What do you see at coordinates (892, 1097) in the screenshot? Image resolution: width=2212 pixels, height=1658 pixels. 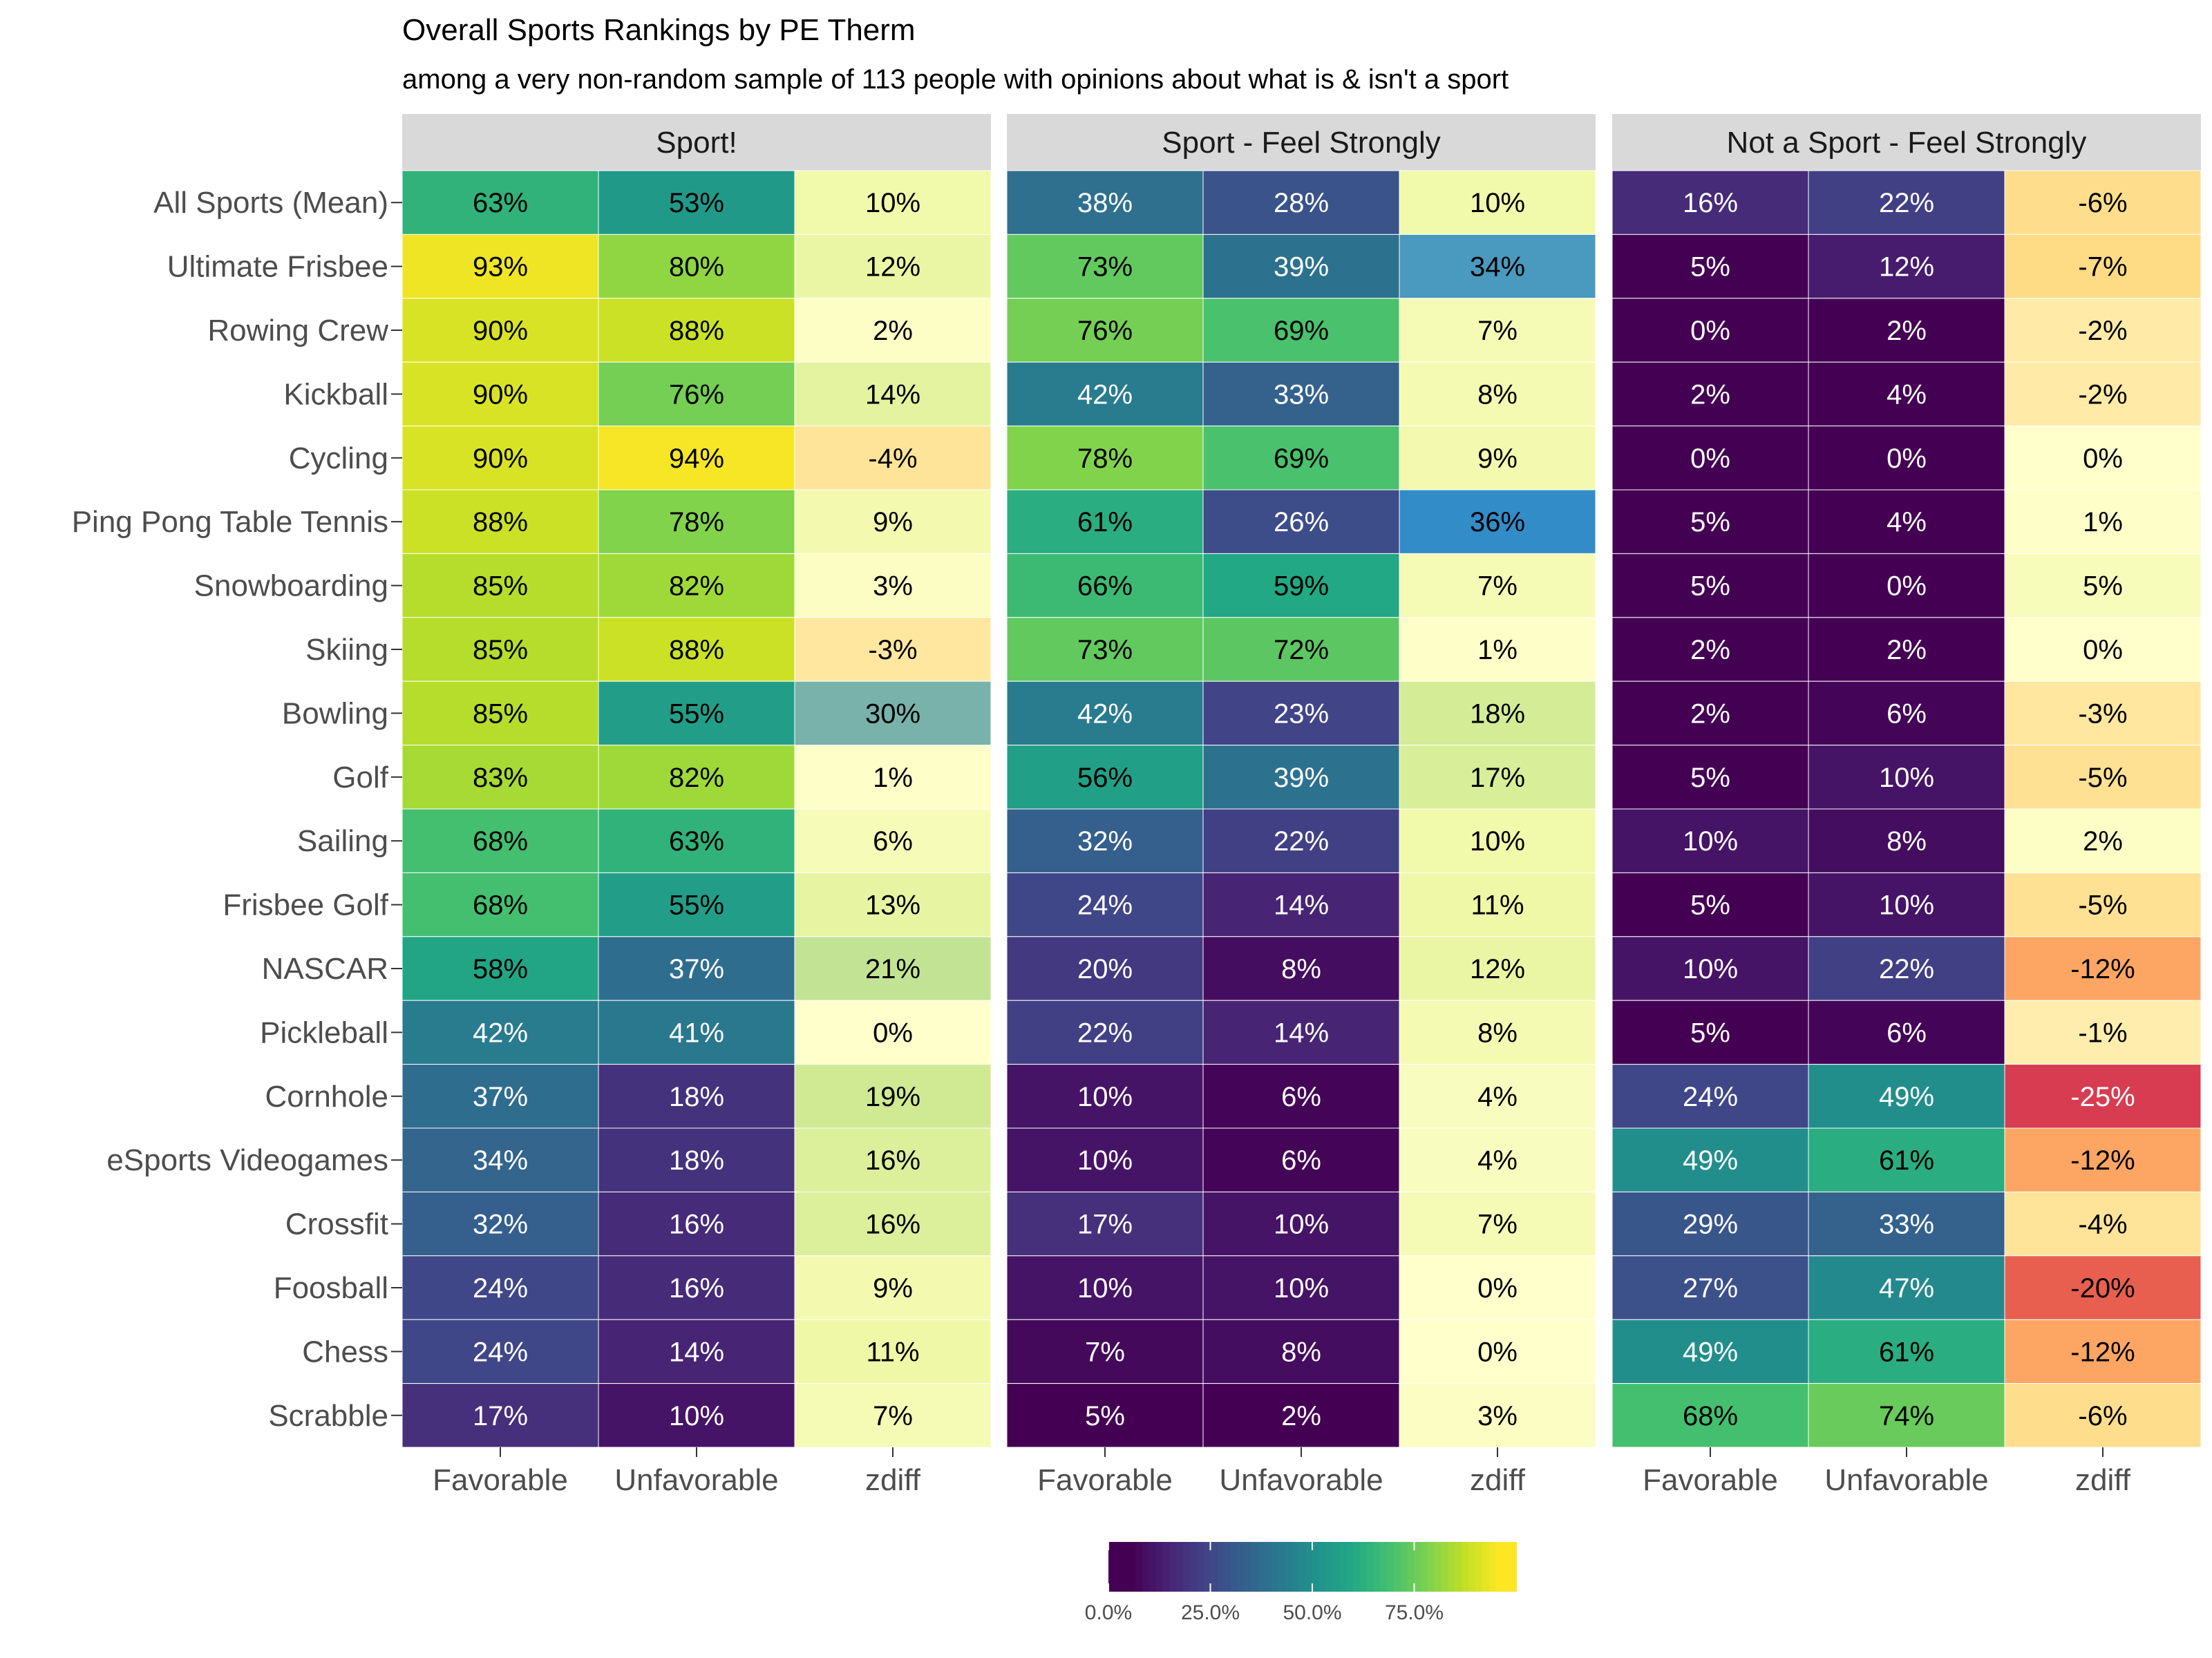 I see `cell-value-label: 19%` at bounding box center [892, 1097].